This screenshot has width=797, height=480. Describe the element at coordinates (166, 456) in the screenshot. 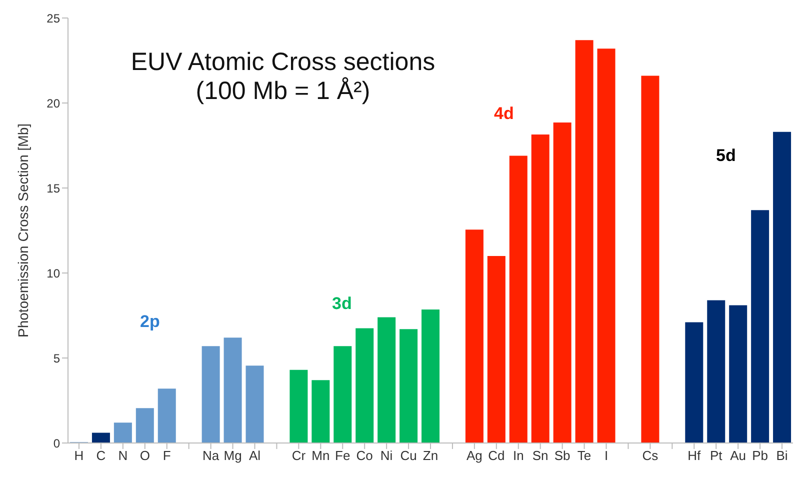

I see `x-tick-label: F` at that location.